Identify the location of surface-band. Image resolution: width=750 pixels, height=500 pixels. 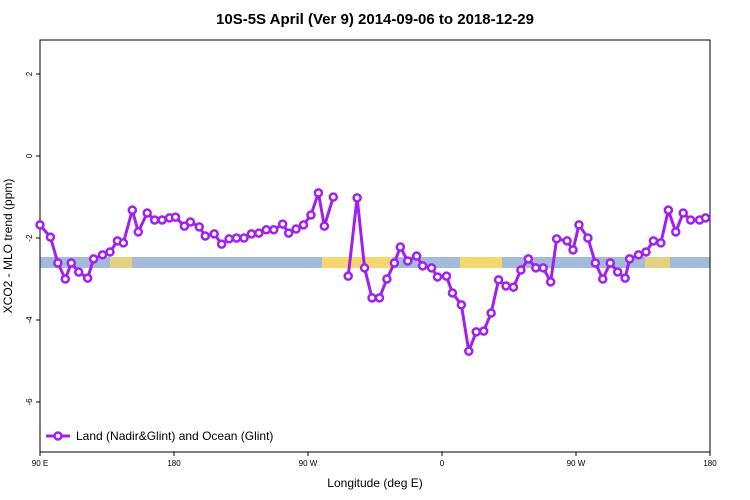
(375, 262).